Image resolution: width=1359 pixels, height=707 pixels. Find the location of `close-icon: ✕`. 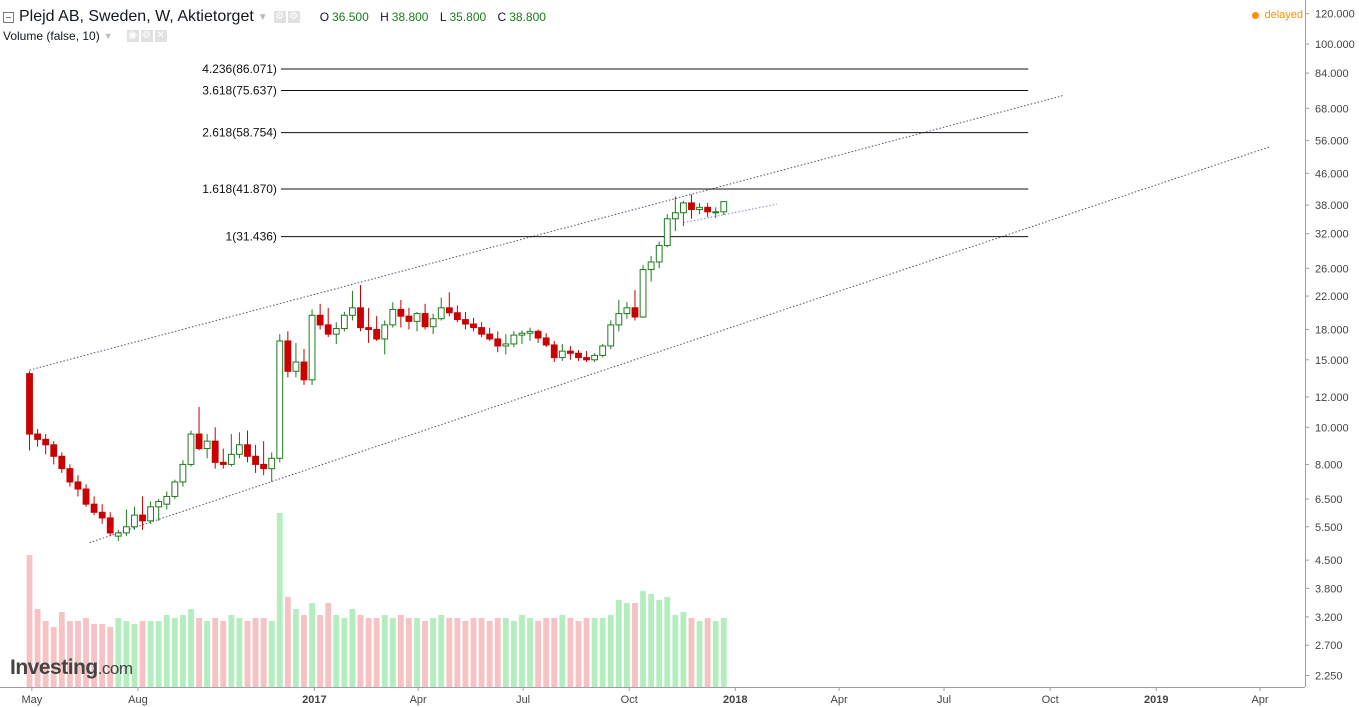

close-icon: ✕ is located at coordinates (160, 36).